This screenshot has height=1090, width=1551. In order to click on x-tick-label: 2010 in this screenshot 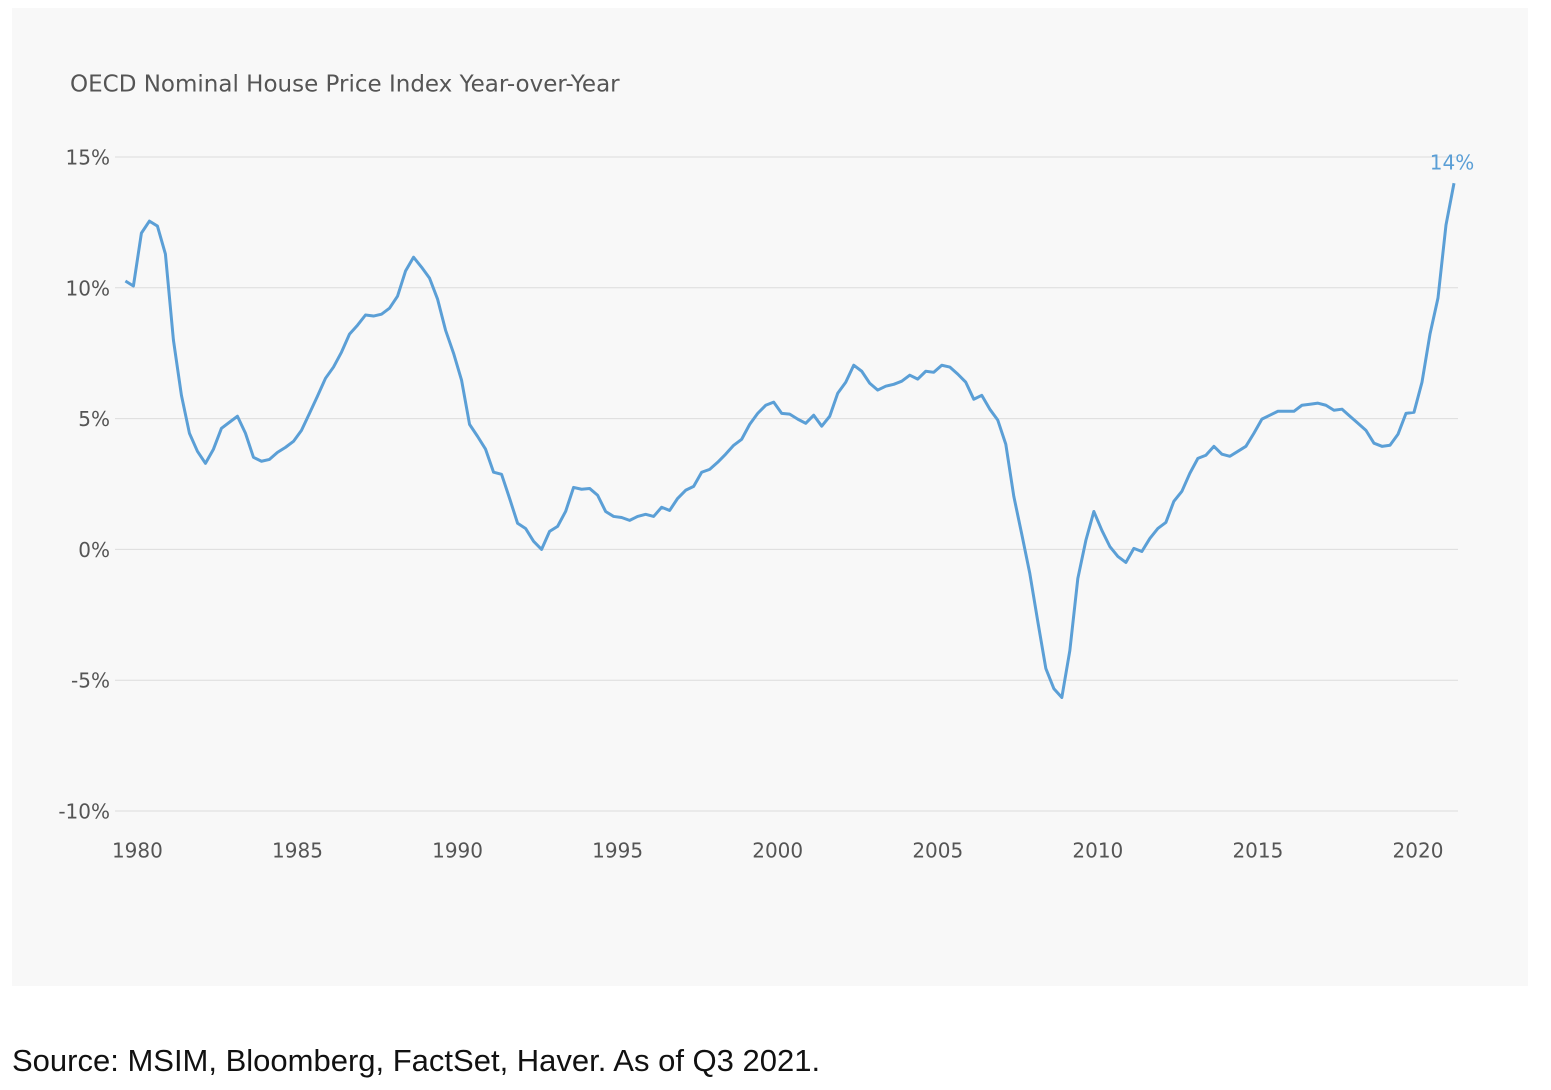, I will do `click(1097, 851)`.